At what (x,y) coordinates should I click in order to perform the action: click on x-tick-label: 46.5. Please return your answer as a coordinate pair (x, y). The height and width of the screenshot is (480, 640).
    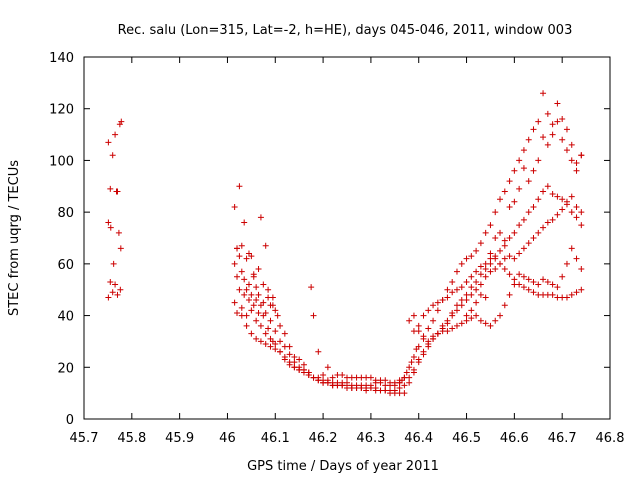
    Looking at the image, I should click on (466, 438).